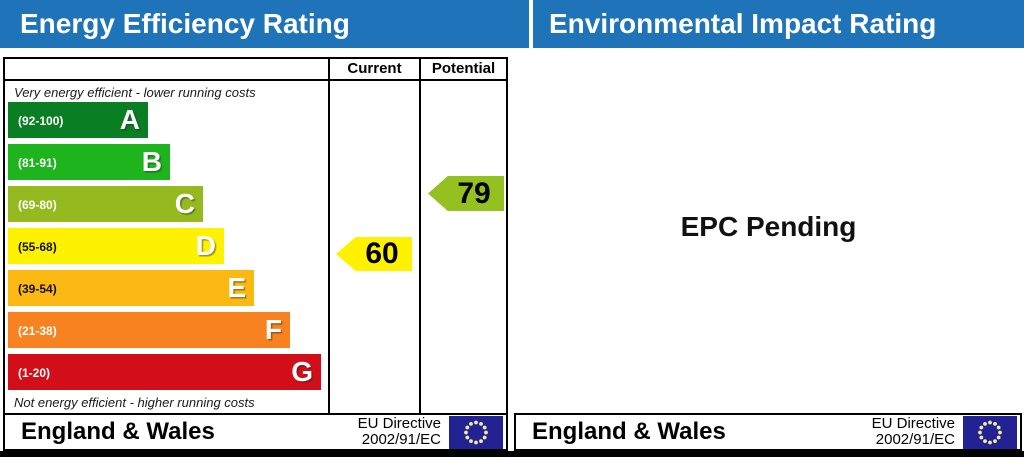 This screenshot has width=1024, height=457. Describe the element at coordinates (778, 24) in the screenshot. I see `environmental-rating-title: Environmental Impact Rating` at that location.